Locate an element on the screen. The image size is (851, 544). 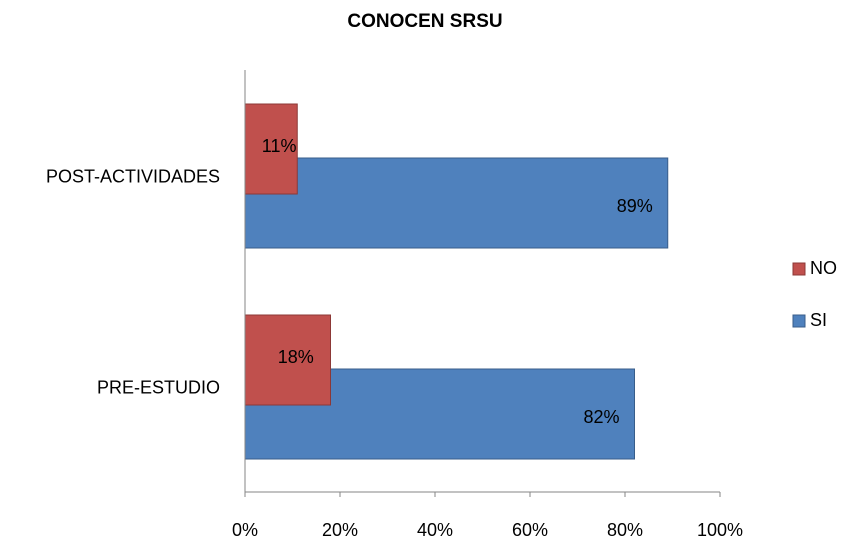
y-tick-label: POST-ACTIVIDADES is located at coordinates (133, 176).